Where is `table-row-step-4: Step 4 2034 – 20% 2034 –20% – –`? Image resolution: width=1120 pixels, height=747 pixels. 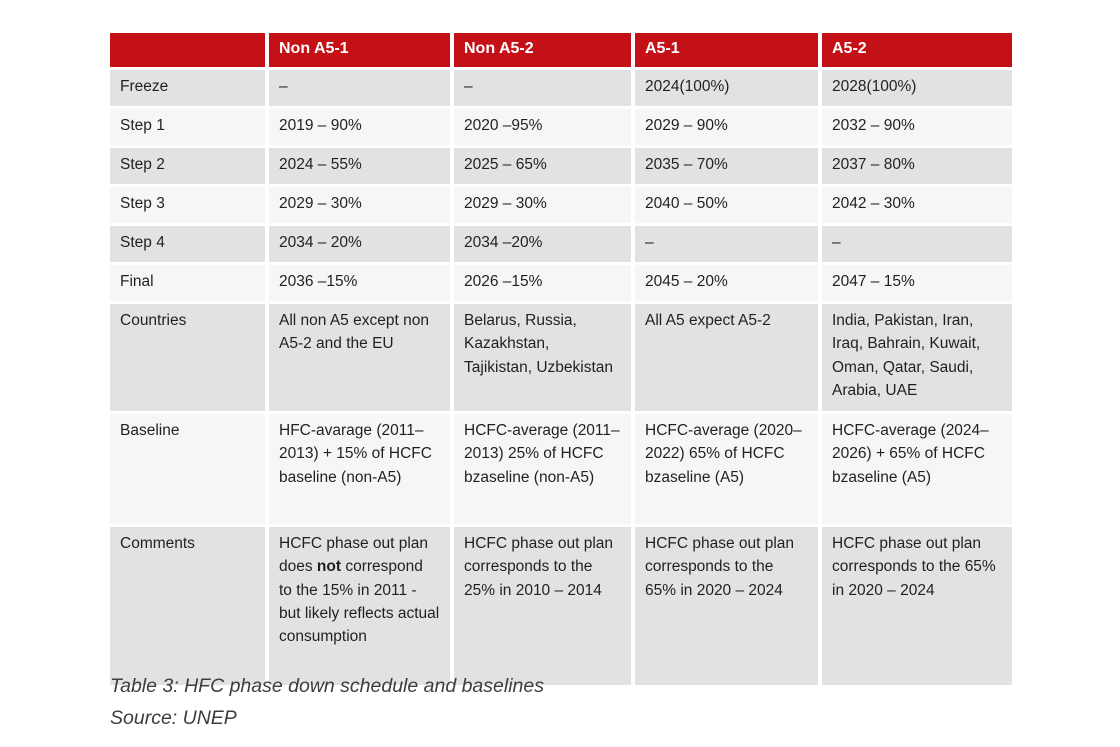
table-row-step-4: Step 4 2034 – 20% 2034 –20% – – is located at coordinates (561, 244).